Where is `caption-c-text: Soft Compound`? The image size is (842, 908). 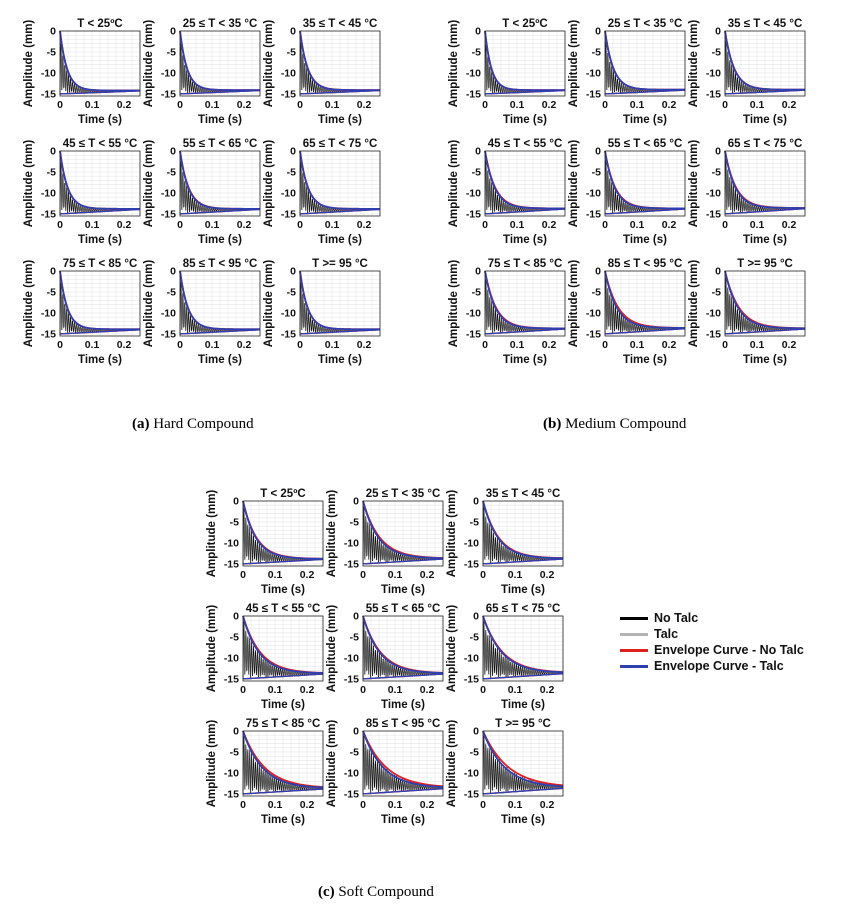 caption-c-text: Soft Compound is located at coordinates (386, 892).